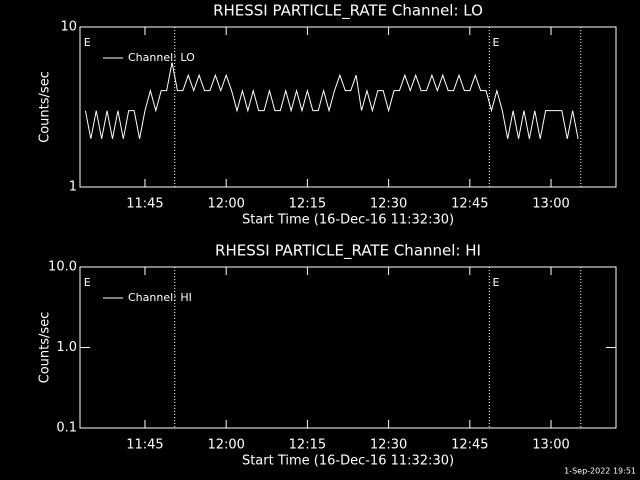 This screenshot has height=480, width=640. Describe the element at coordinates (348, 251) in the screenshot. I see `chart-title: RHESSI PARTICLE_RATE Channel: HI` at that location.